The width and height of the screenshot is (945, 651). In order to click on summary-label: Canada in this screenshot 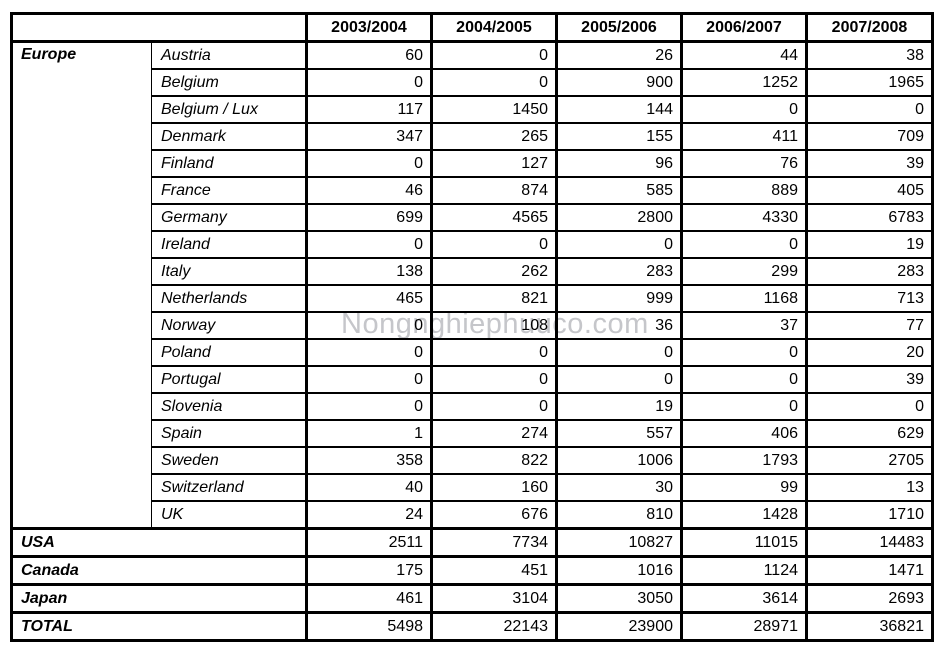, I will do `click(159, 570)`.